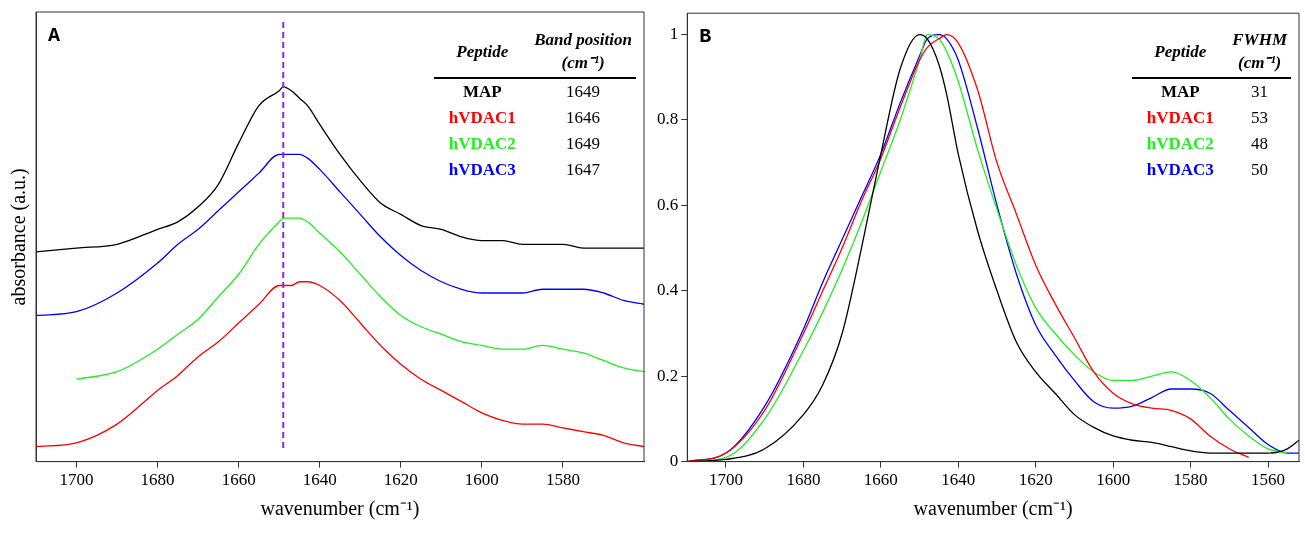 The image size is (1305, 534). I want to click on y-tick-label: 0.8, so click(668, 119).